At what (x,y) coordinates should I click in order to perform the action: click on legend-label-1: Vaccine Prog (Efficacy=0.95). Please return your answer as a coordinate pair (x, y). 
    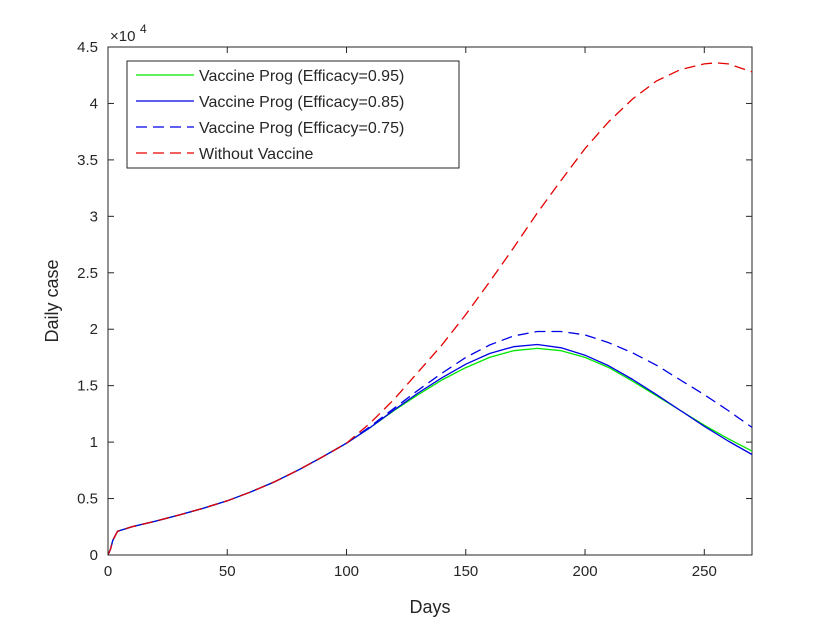
    Looking at the image, I should click on (301, 76).